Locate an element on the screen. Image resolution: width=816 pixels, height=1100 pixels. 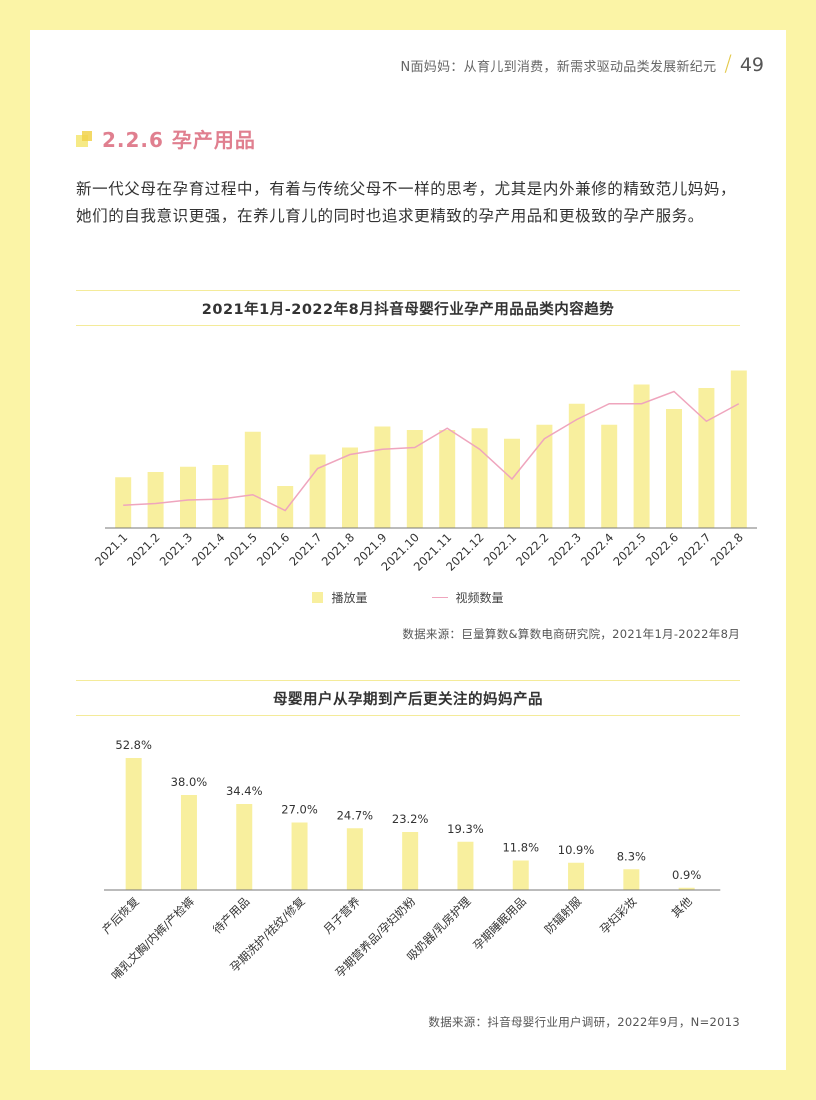
bar-2022.4 is located at coordinates (609, 476).